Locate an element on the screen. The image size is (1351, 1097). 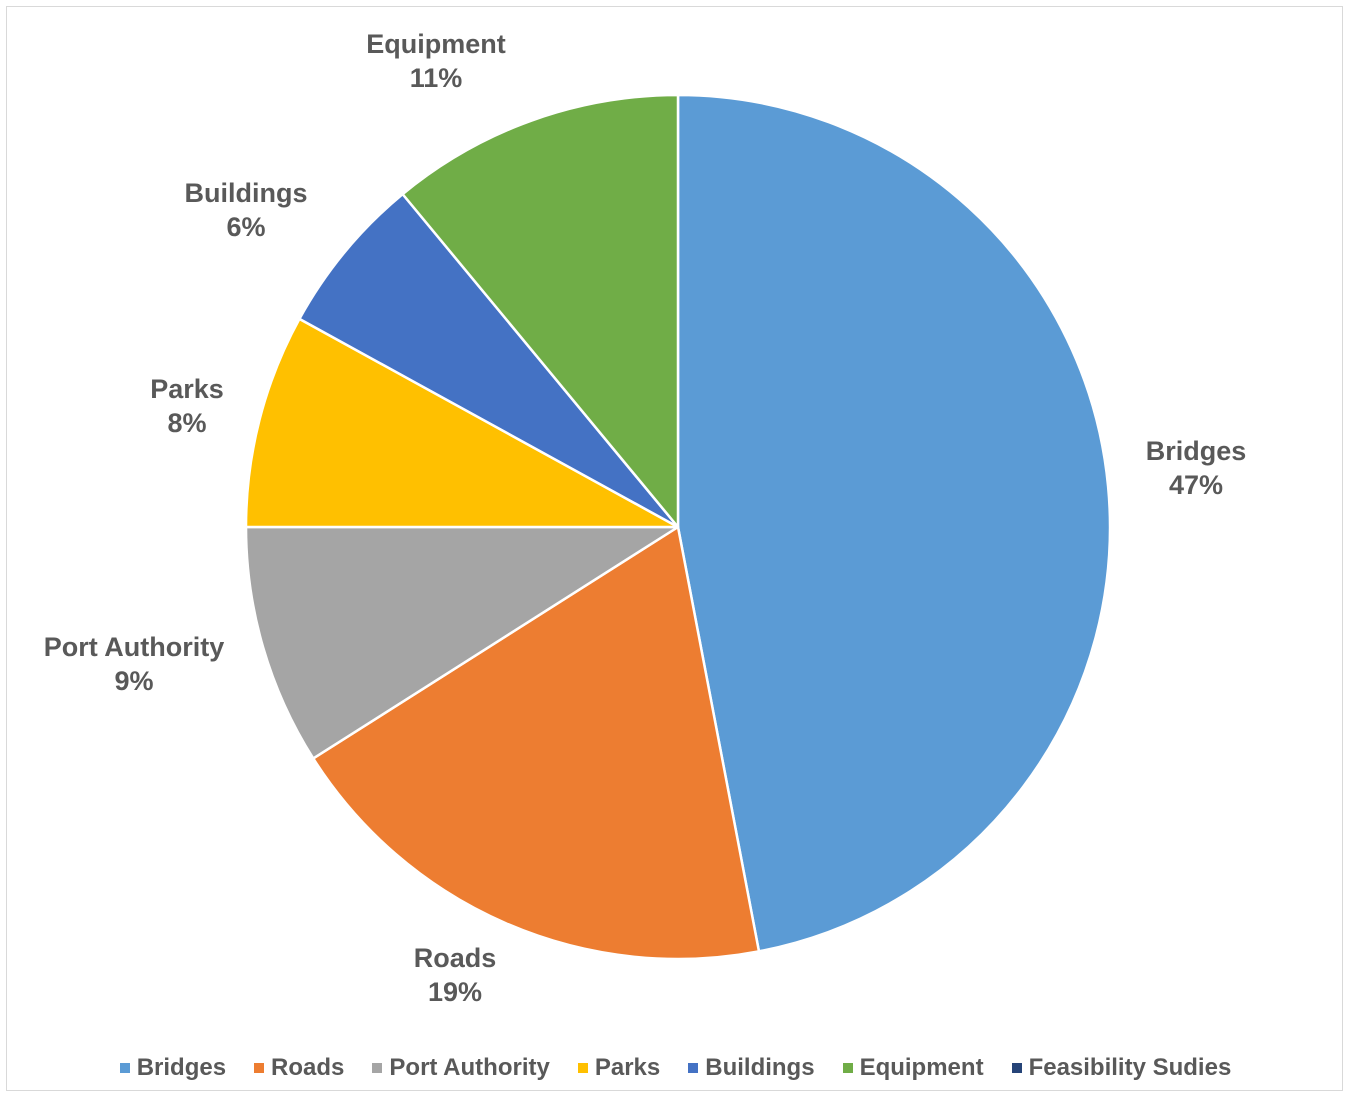
data-label-port-authority: Port Authority 9% is located at coordinates (134, 664).